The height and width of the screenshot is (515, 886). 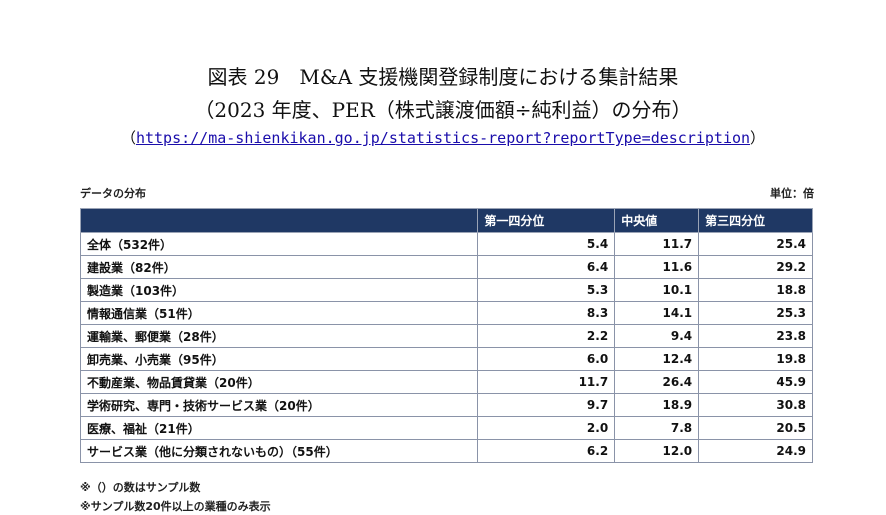 What do you see at coordinates (546, 336) in the screenshot?
I see `value-cell: 2.2` at bounding box center [546, 336].